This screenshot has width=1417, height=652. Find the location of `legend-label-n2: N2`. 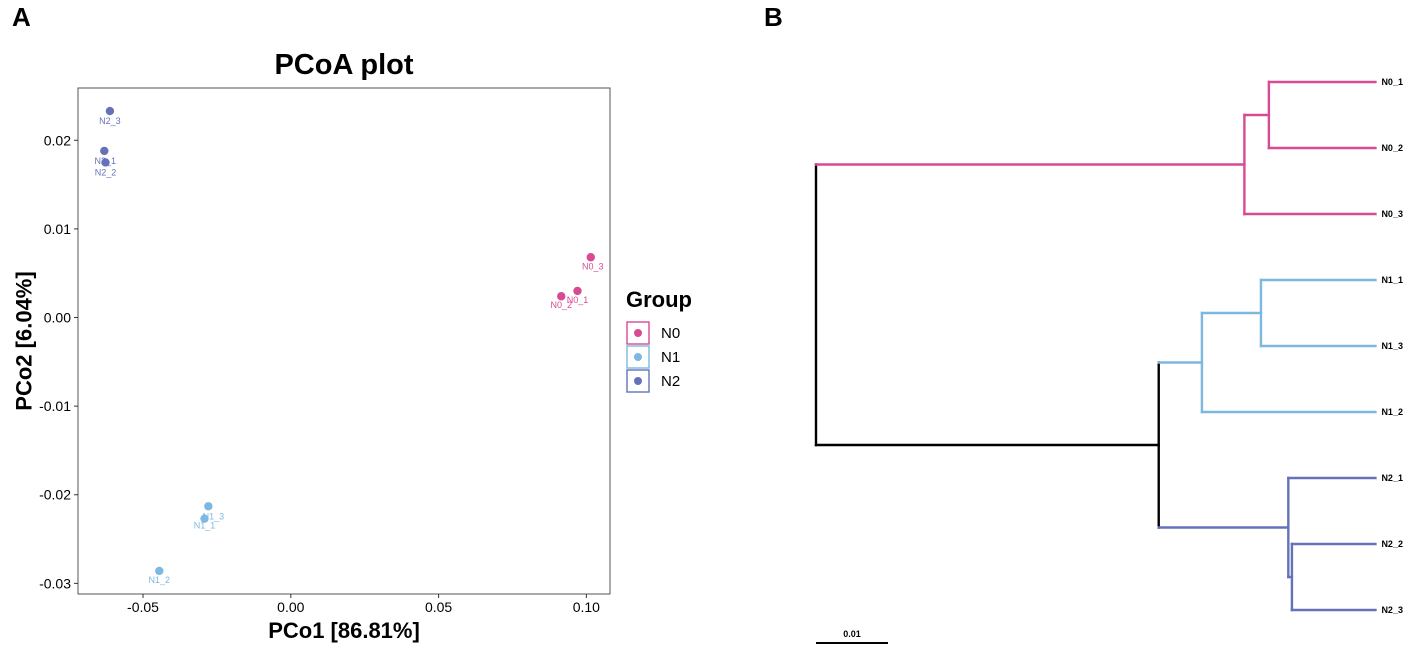

legend-label-n2: N2 is located at coordinates (670, 381).